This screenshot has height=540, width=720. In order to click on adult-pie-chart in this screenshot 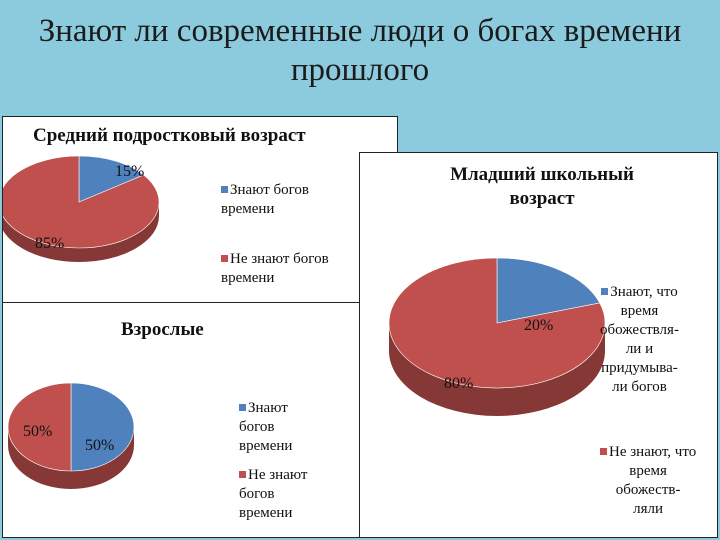, I will do `click(71, 435)`.